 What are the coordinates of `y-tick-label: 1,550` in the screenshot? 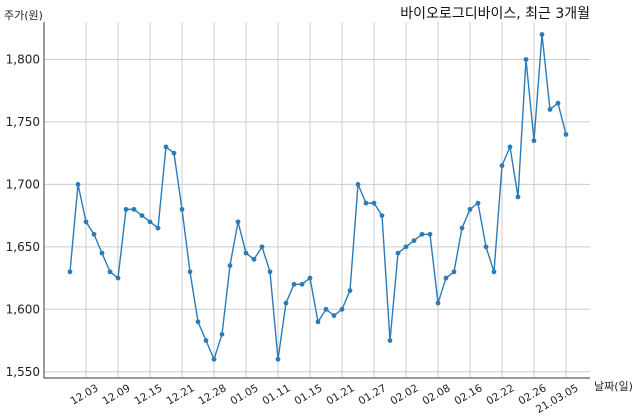 It's located at (23, 372).